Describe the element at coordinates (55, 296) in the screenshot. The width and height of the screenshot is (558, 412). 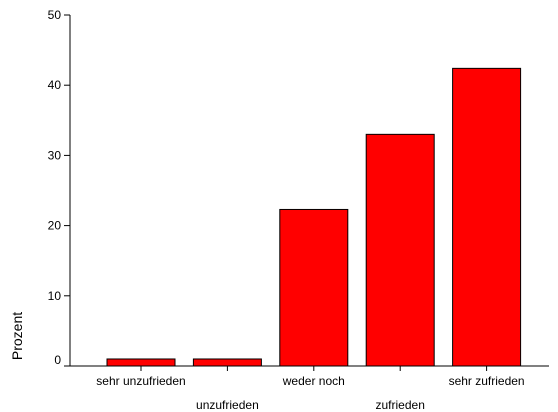
I see `y-tick-label: 10` at that location.